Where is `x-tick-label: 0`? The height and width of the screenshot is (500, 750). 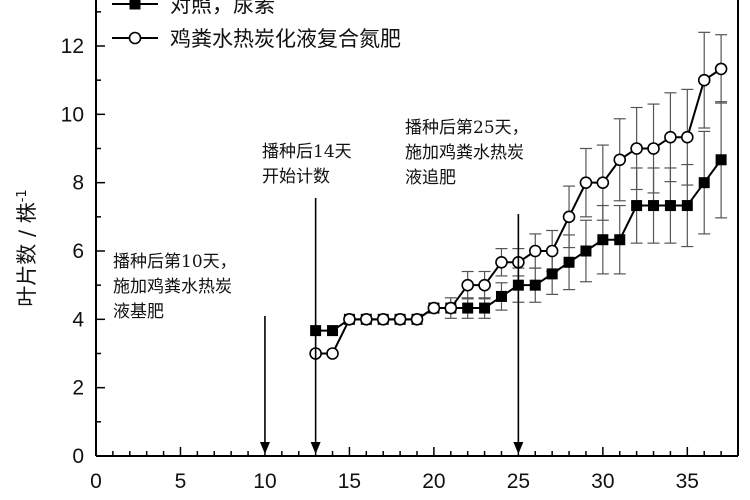 x-tick-label: 0 is located at coordinates (96, 481).